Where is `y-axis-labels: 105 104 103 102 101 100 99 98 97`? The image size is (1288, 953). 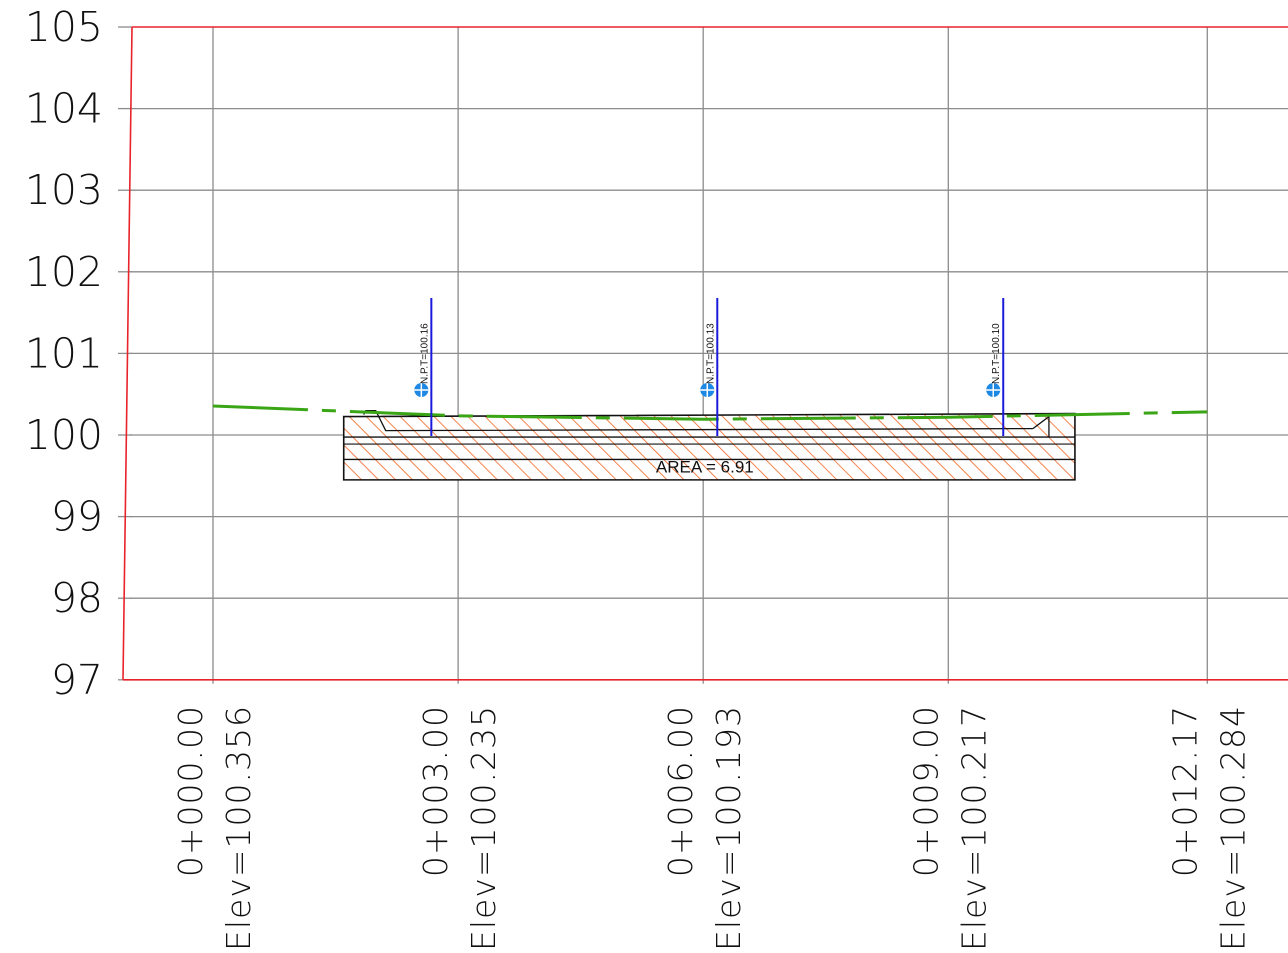 y-axis-labels: 105 104 103 102 101 100 99 98 97 is located at coordinates (64, 353).